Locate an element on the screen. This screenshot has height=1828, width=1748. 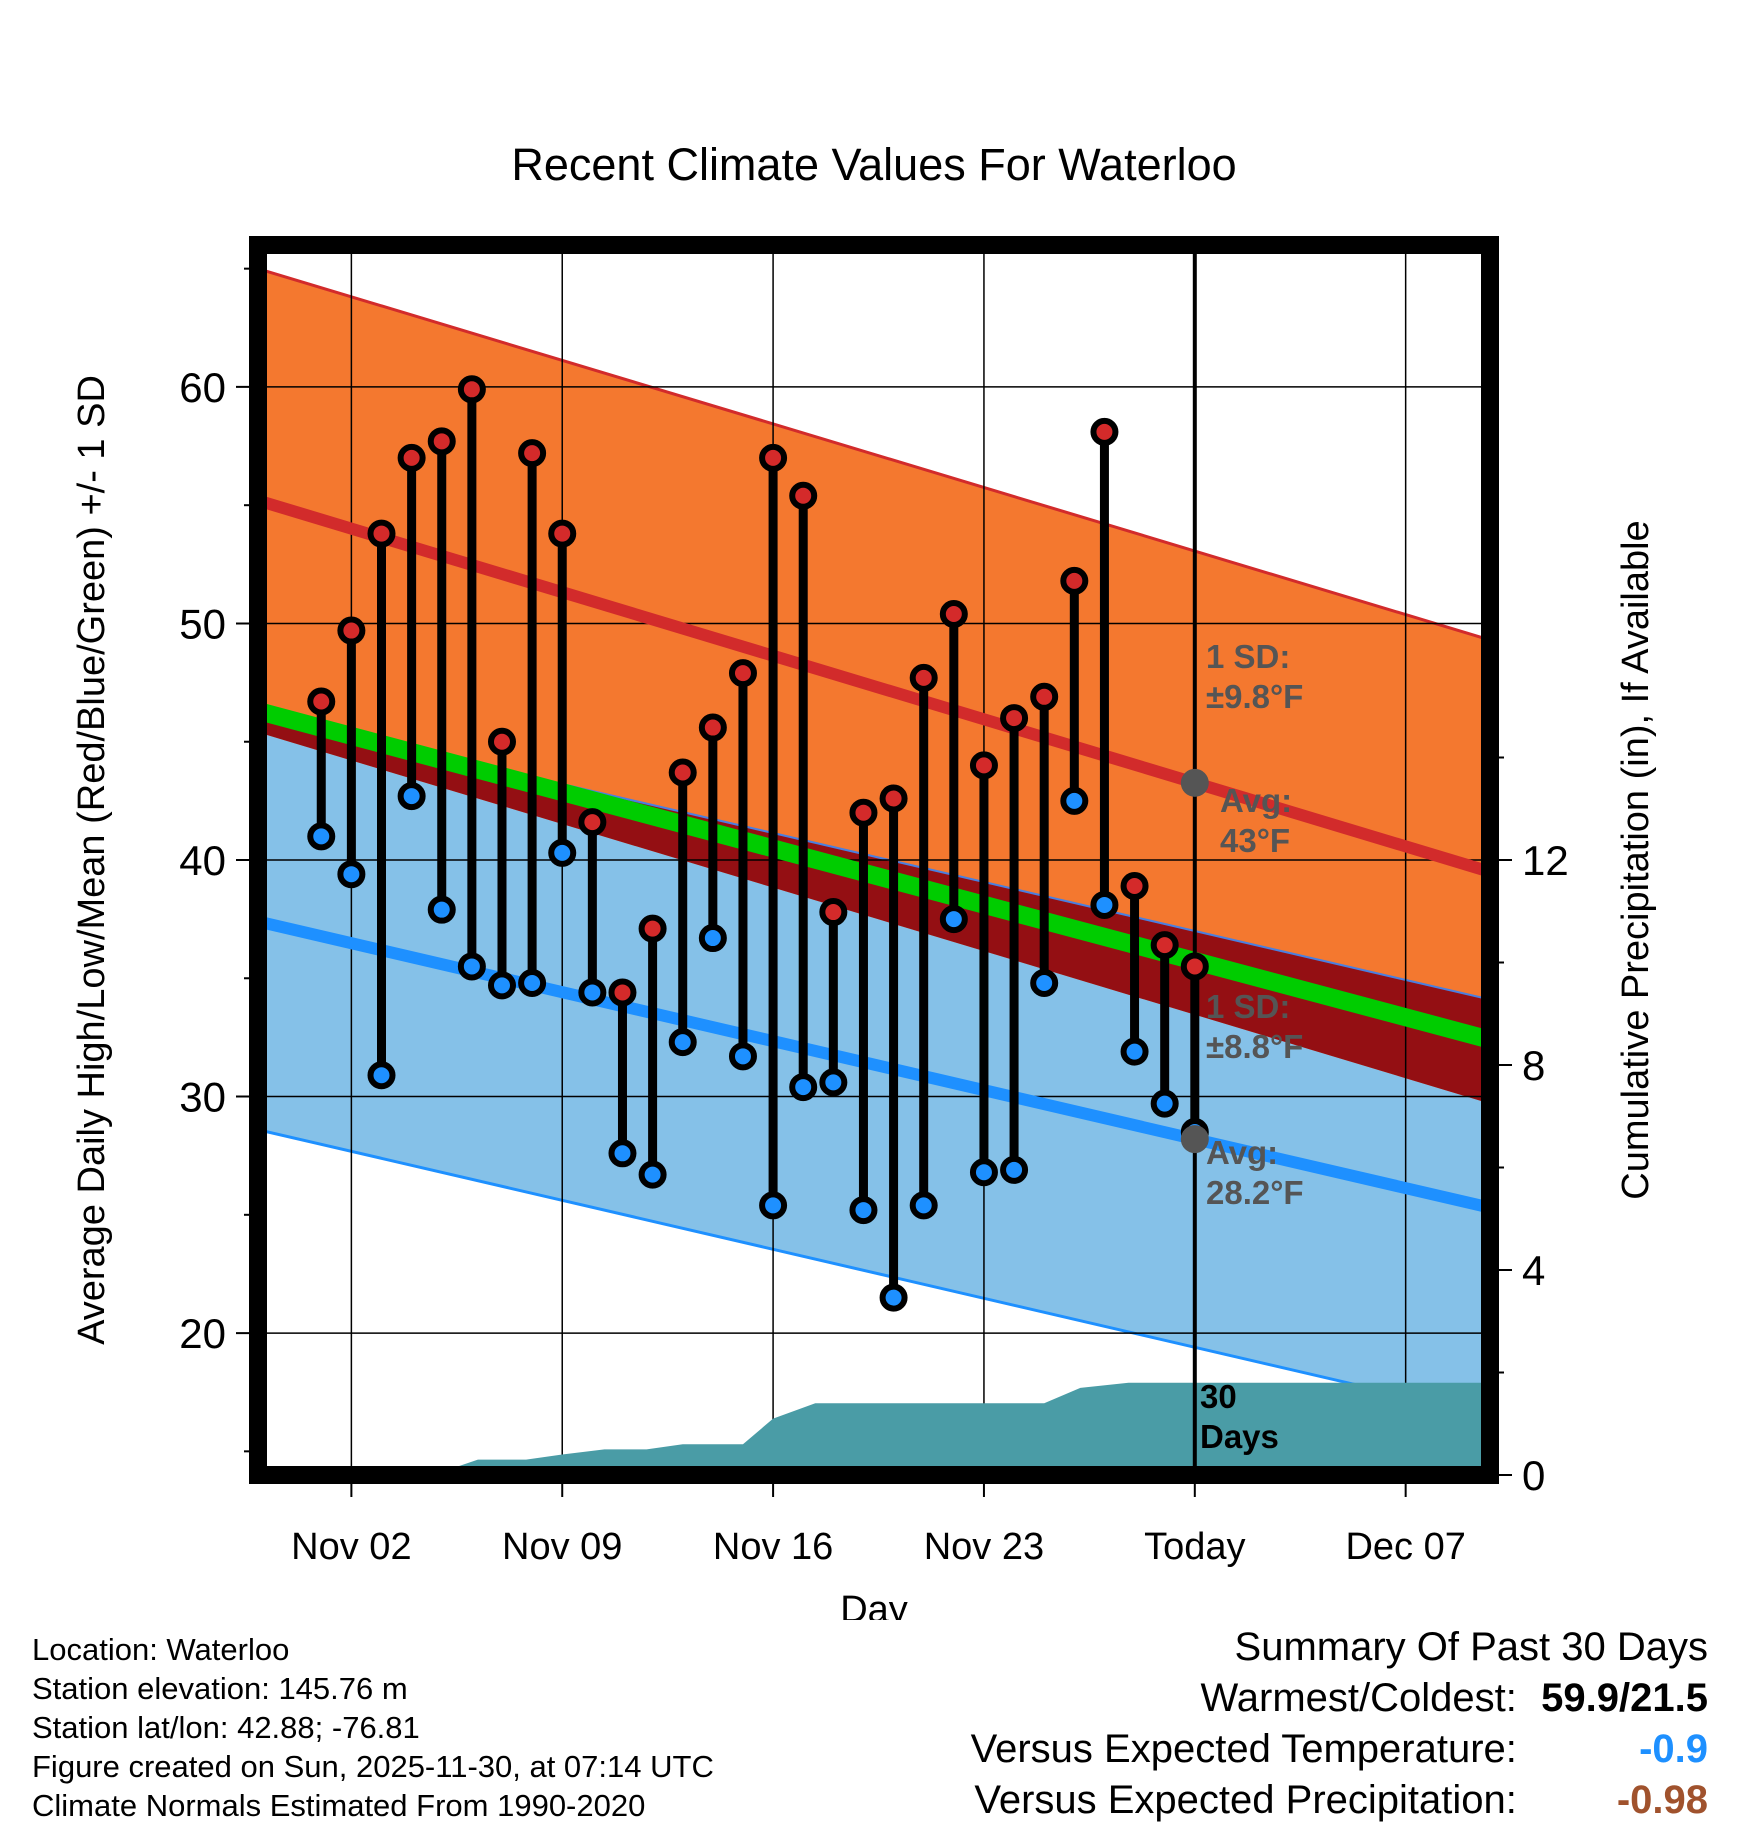
days-annotation-line: Days is located at coordinates (1239, 1436).